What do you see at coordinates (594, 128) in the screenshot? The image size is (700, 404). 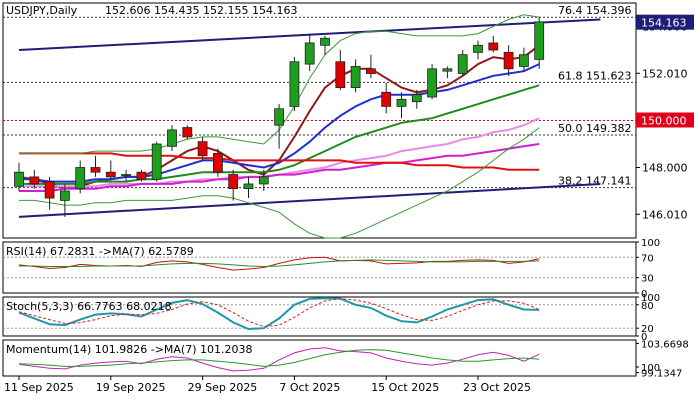 I see `fib-level-label: 50.0 149.382` at bounding box center [594, 128].